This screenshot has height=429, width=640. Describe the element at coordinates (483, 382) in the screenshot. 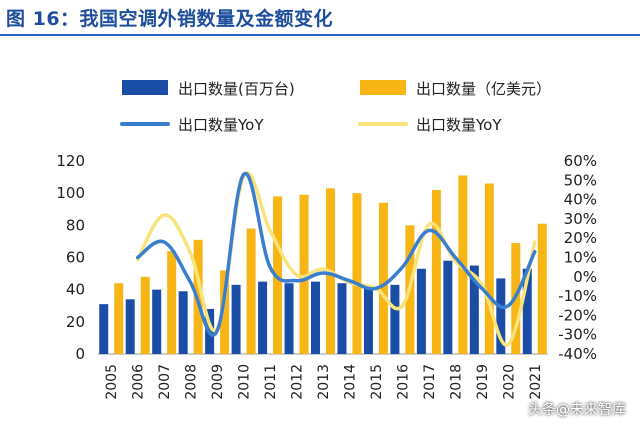

I see `x-tick-2019: 2019` at that location.